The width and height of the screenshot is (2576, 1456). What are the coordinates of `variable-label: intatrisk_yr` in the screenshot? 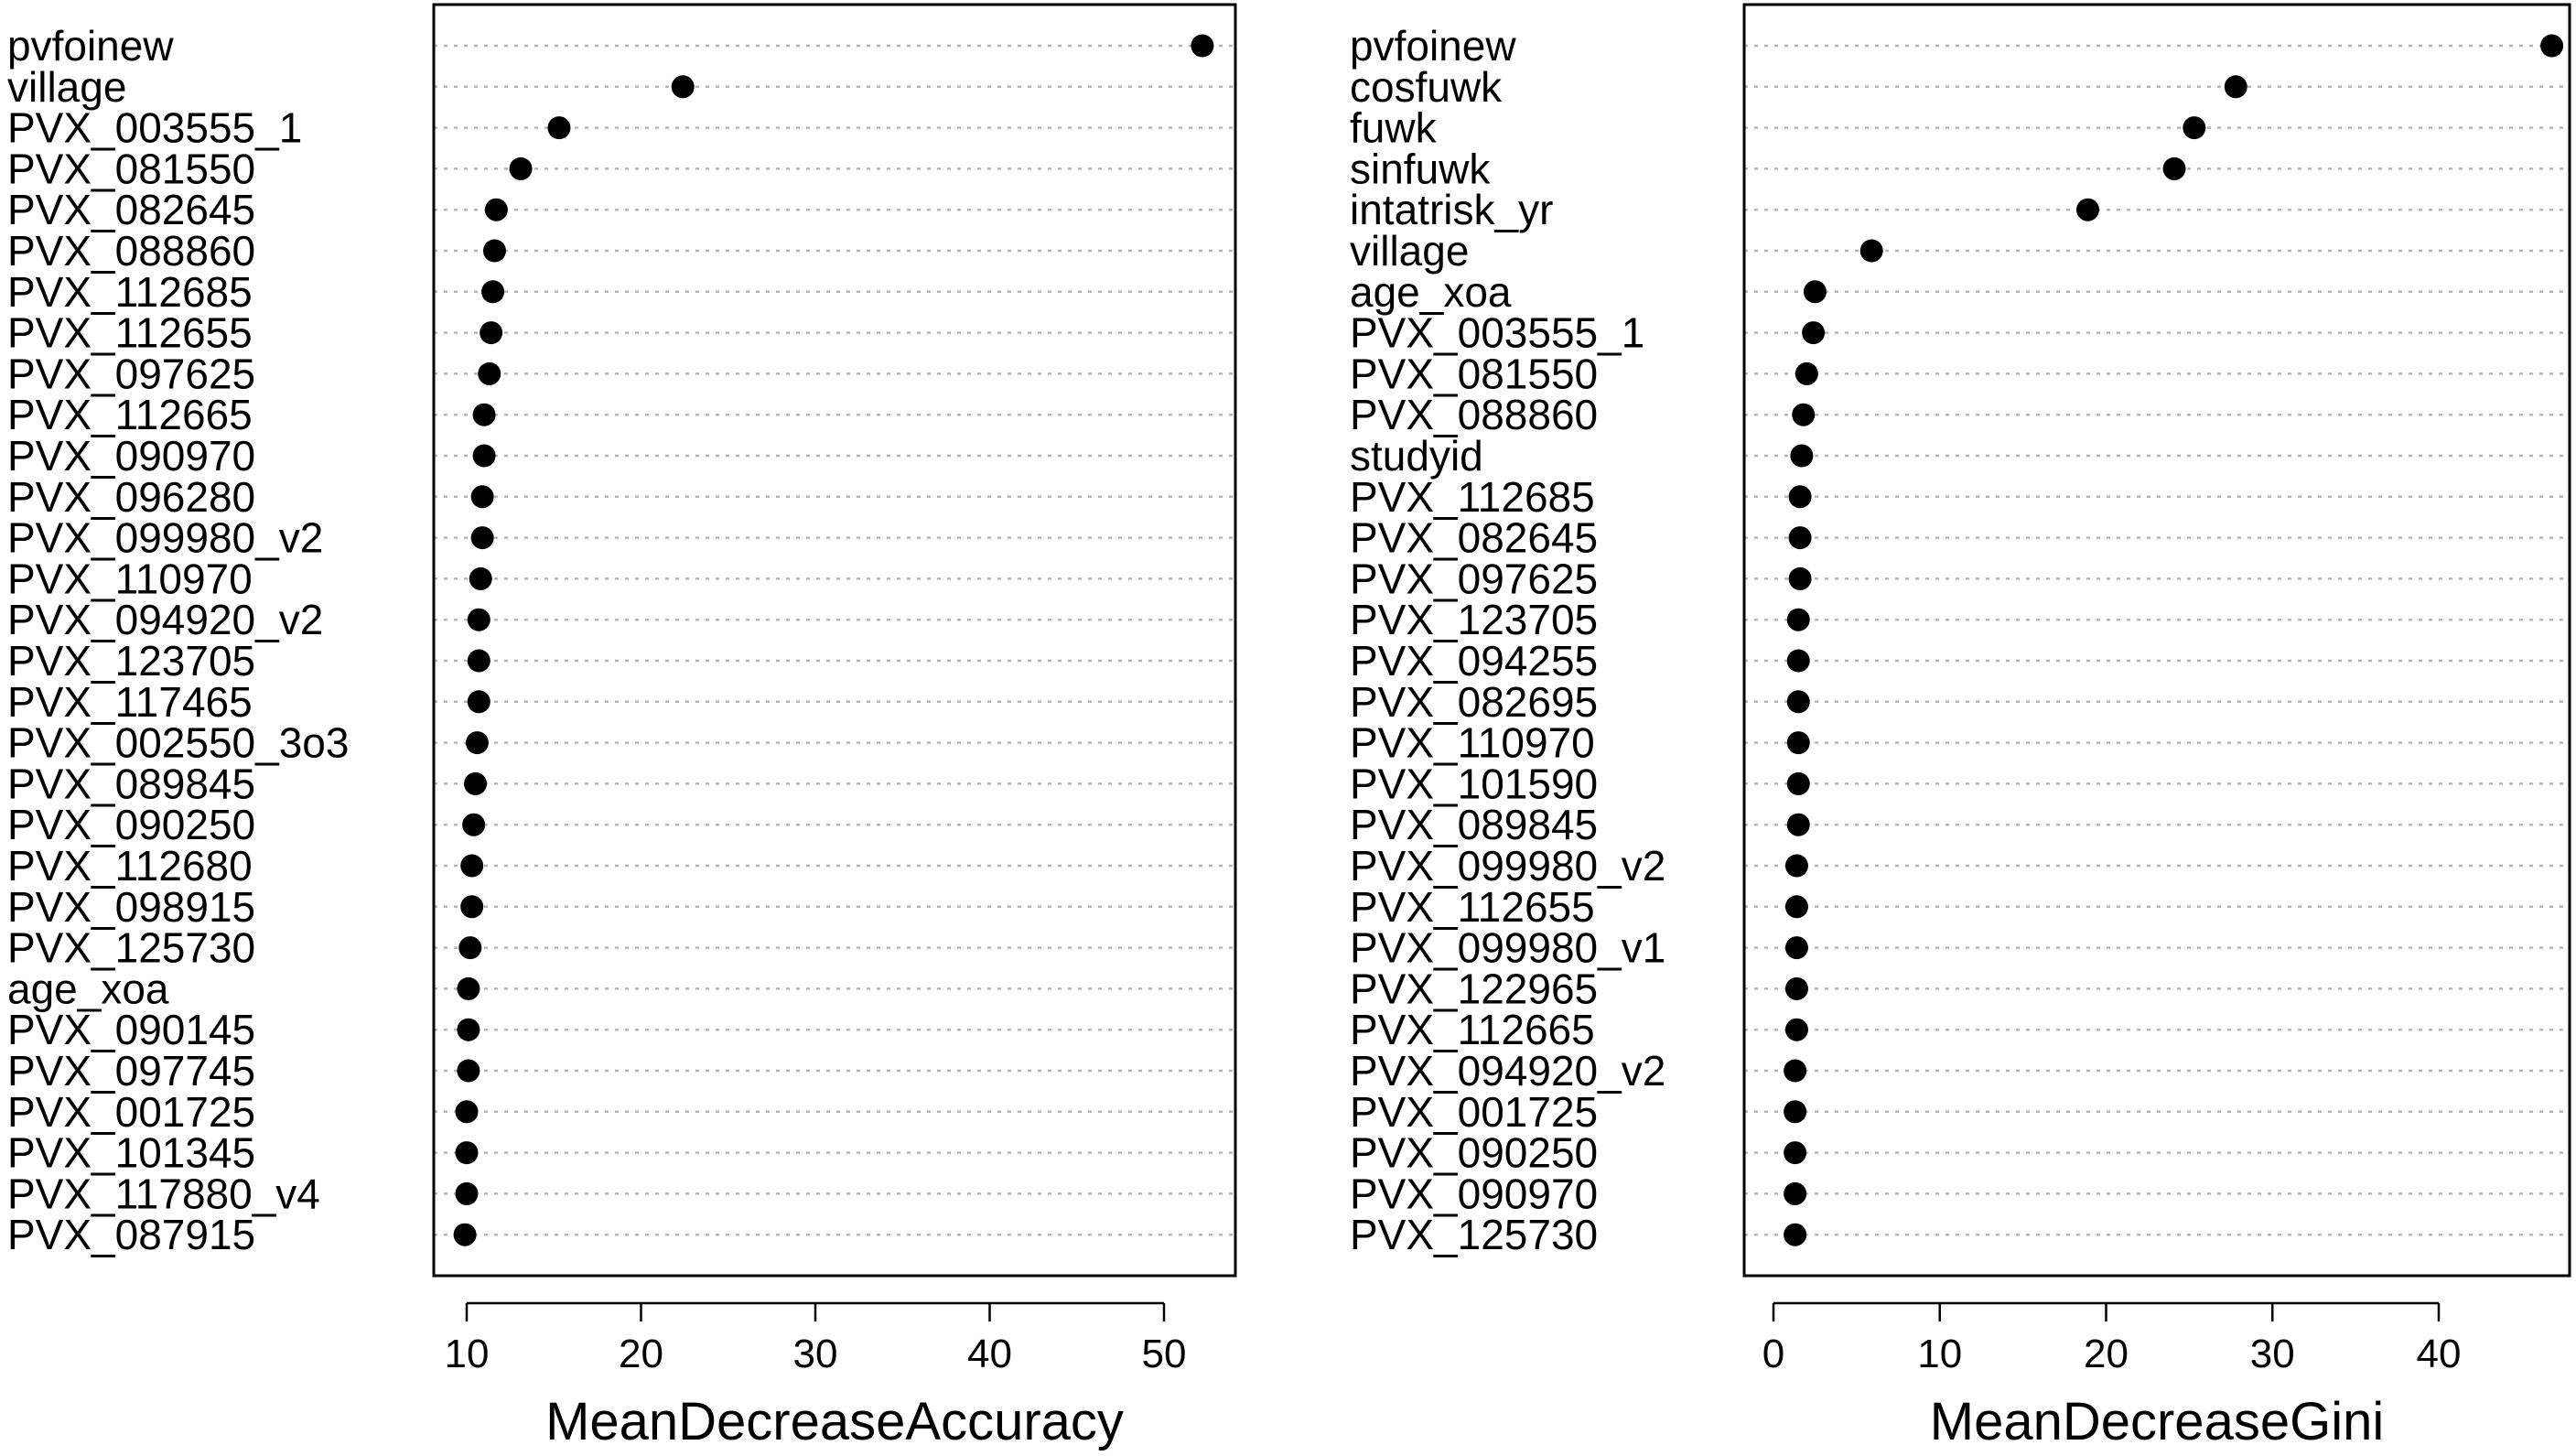 It's located at (1452, 209).